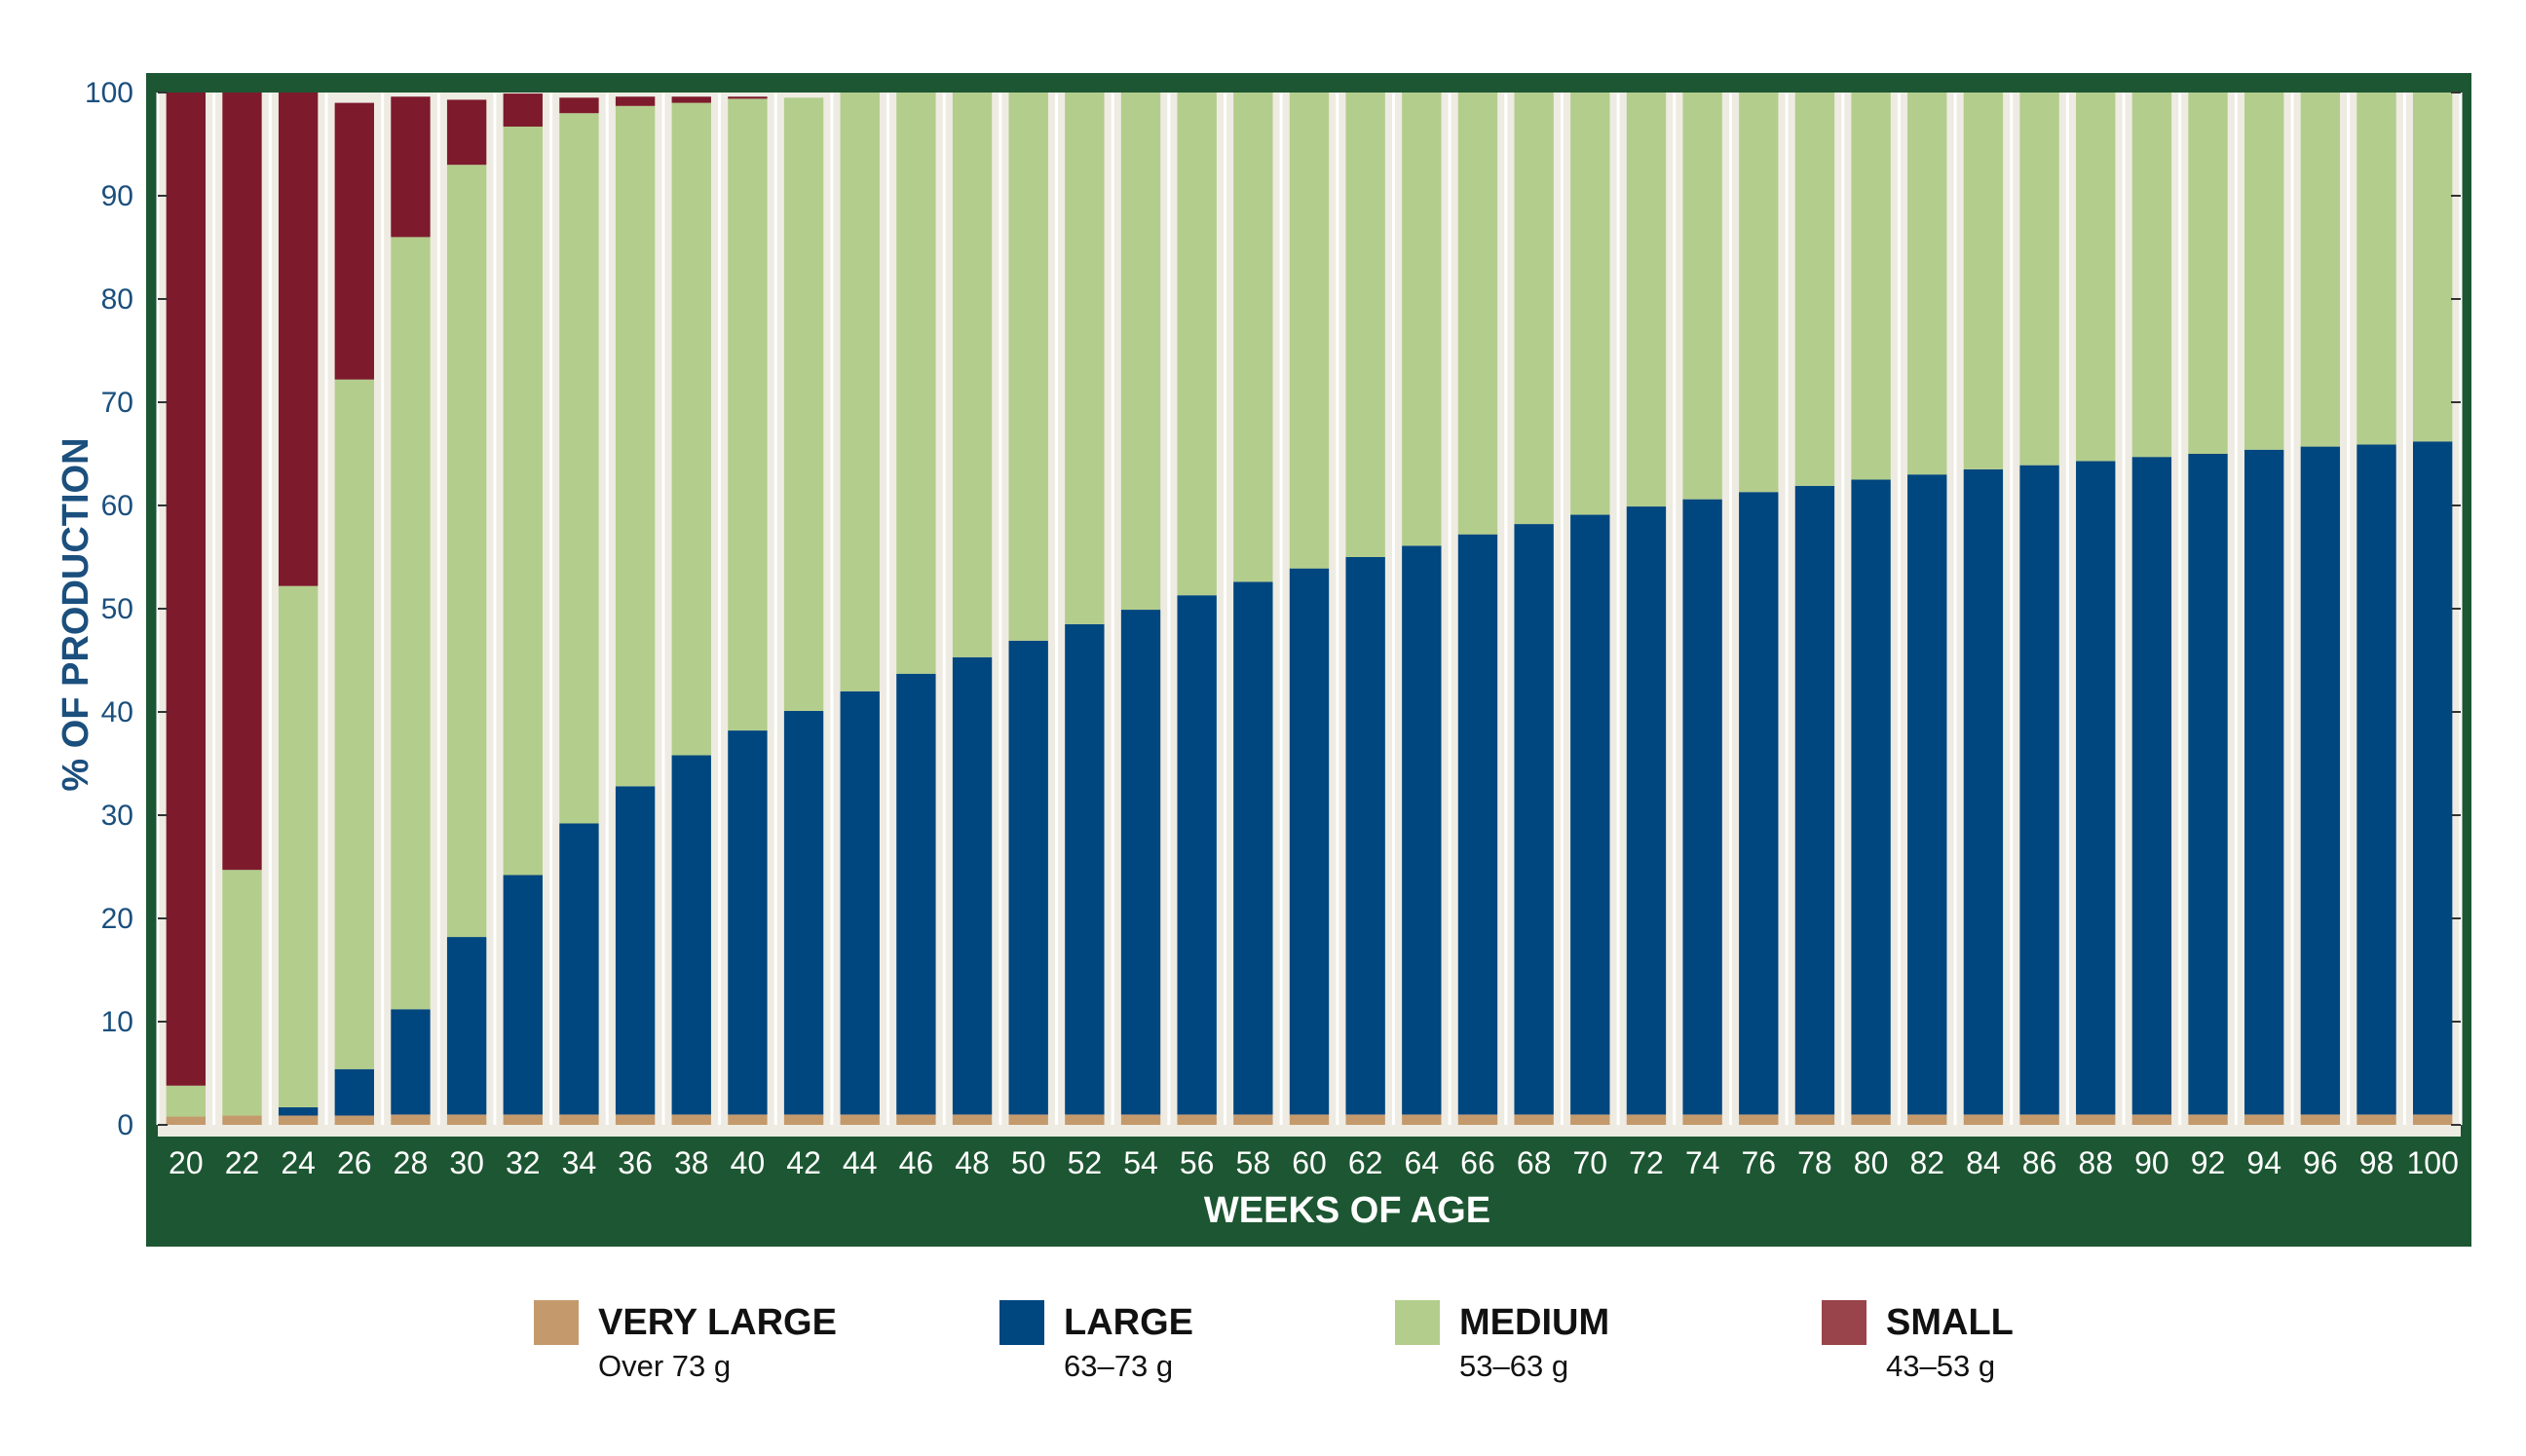 The width and height of the screenshot is (2526, 1456). What do you see at coordinates (109, 93) in the screenshot?
I see `y-tick-label: 100` at bounding box center [109, 93].